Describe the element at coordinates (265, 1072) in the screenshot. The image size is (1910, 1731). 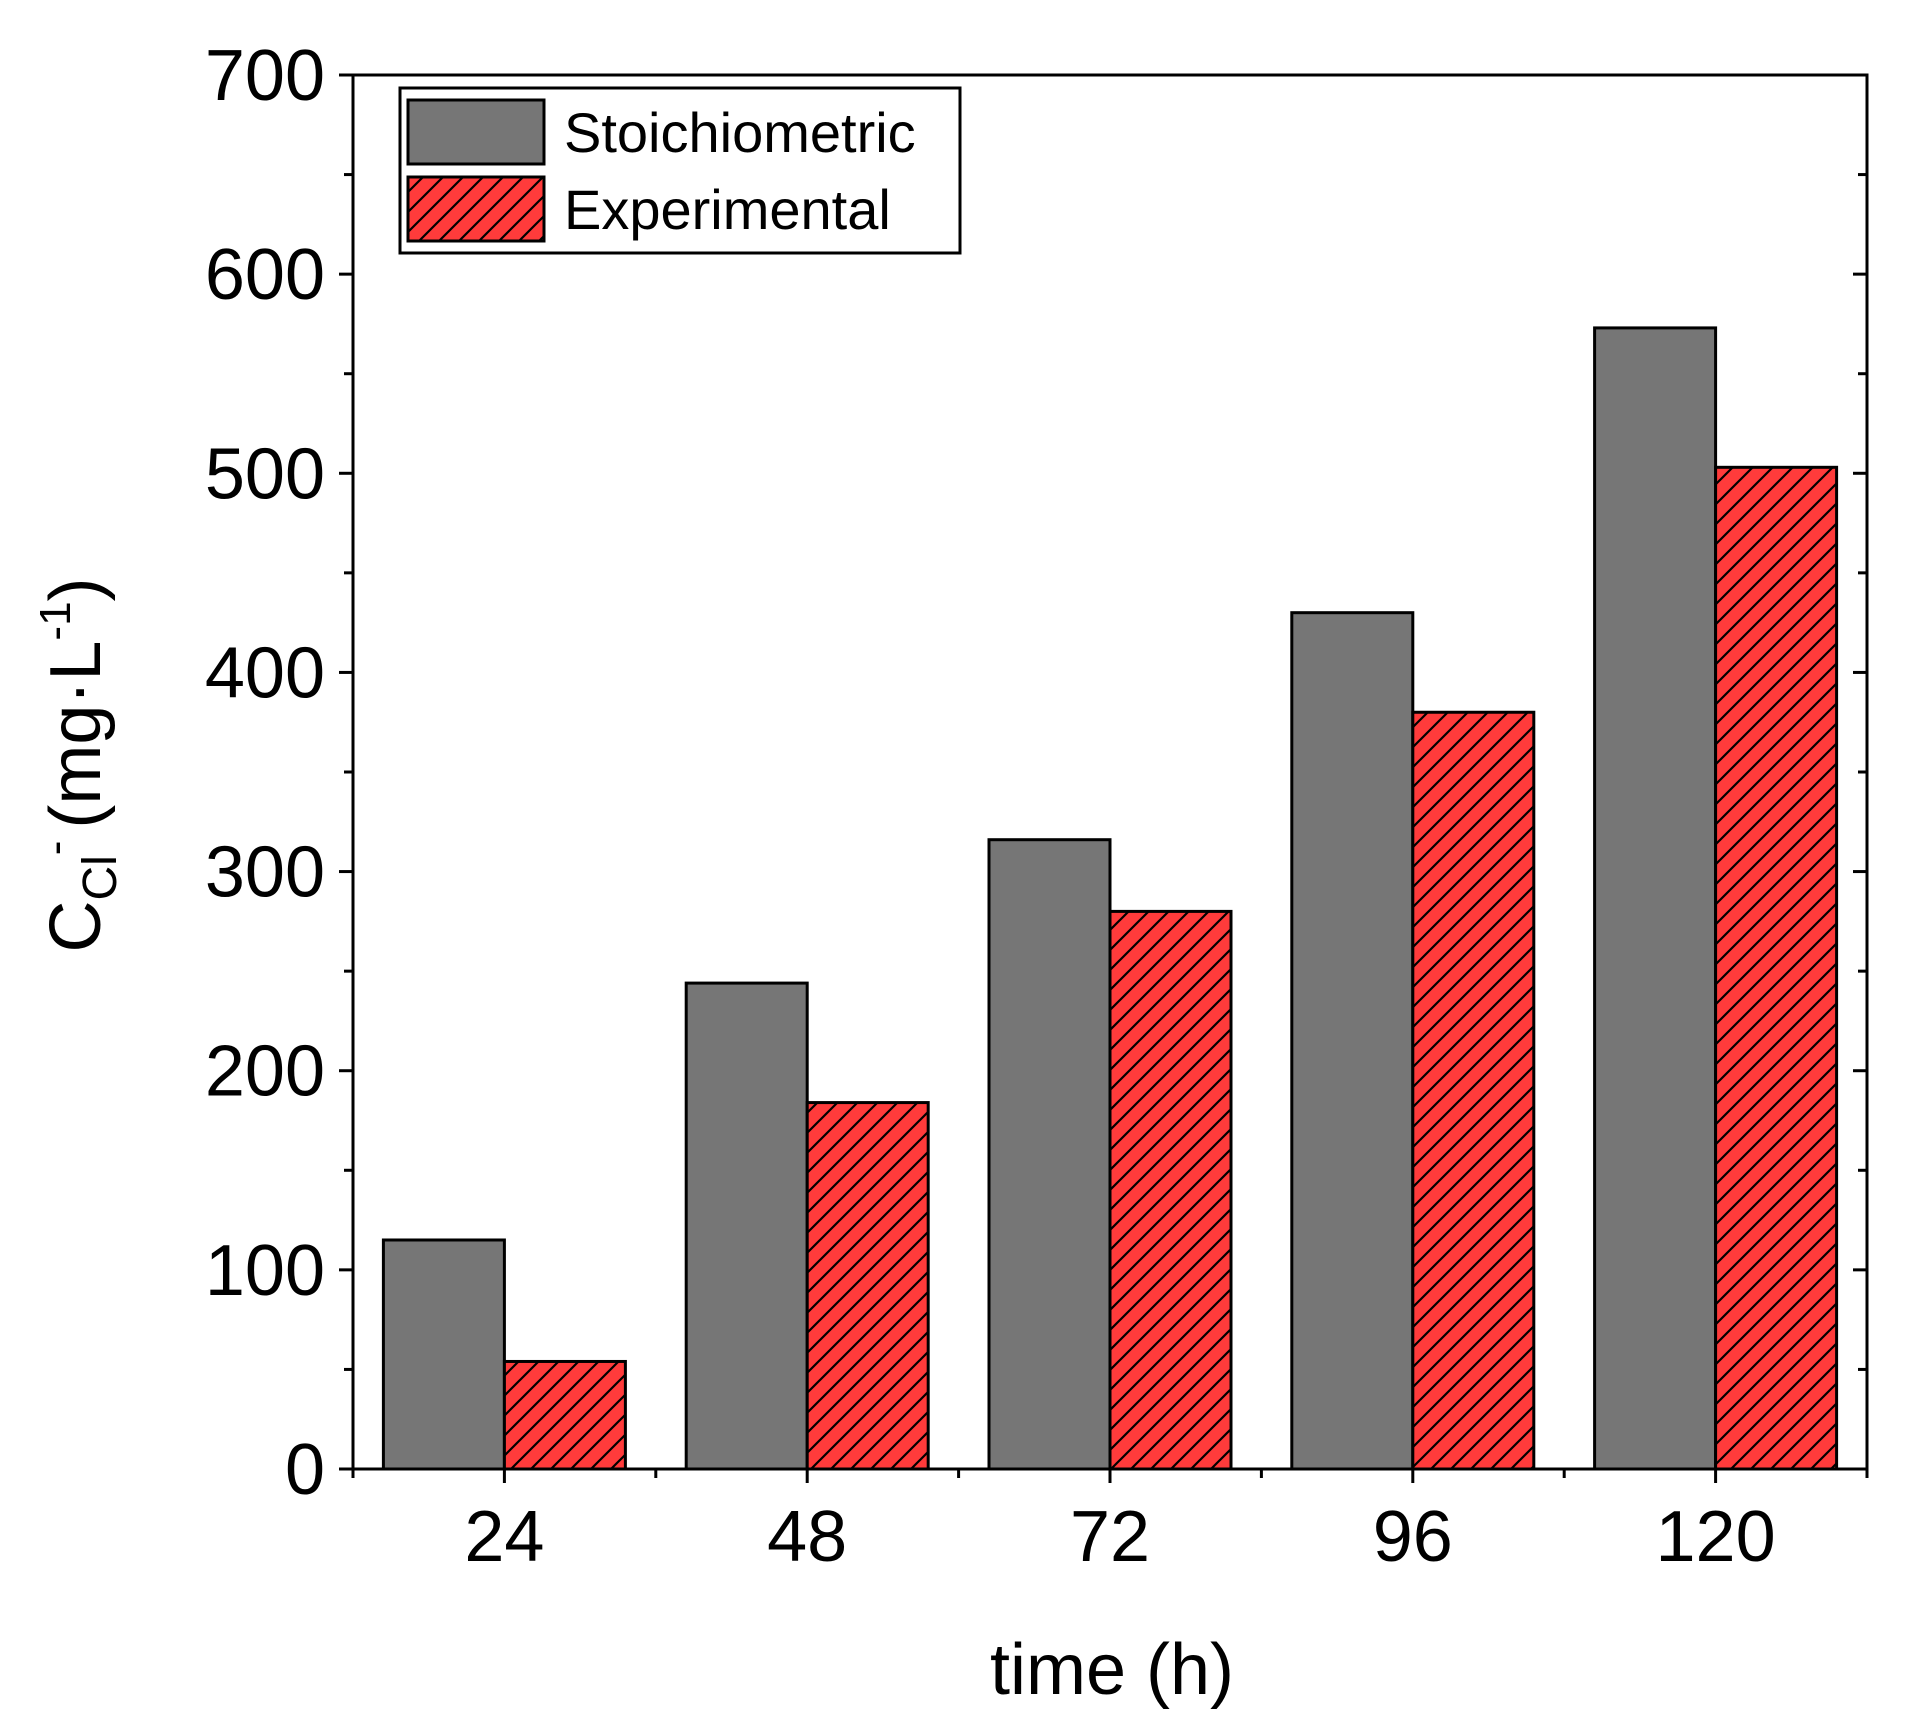
I see `y-tick-label-200: 200` at that location.